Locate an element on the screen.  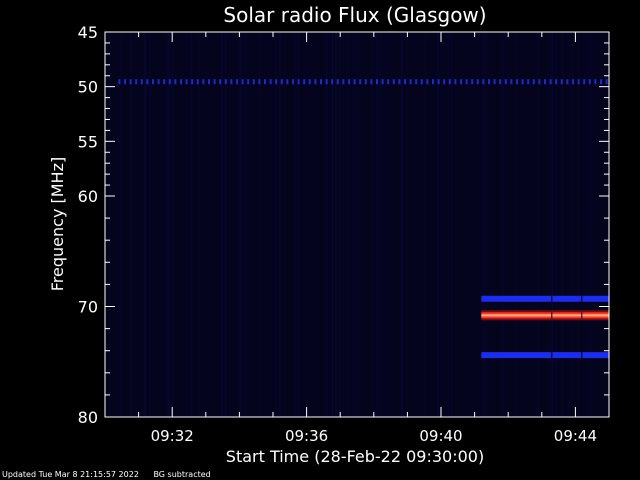
x-tick-label: 09:32 is located at coordinates (172, 436).